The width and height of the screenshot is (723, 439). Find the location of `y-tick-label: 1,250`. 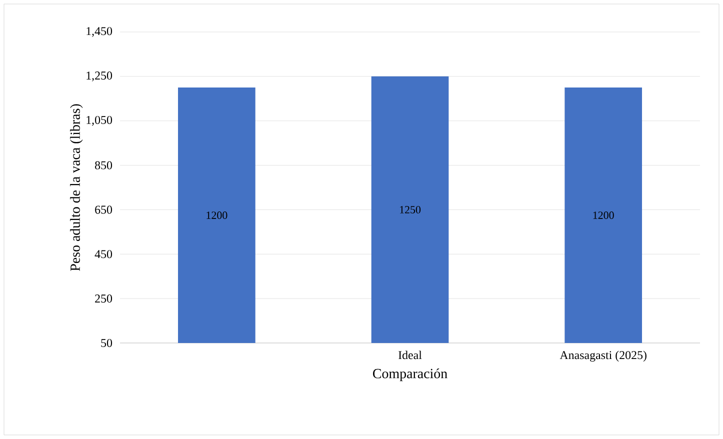

y-tick-label: 1,250 is located at coordinates (99, 77).